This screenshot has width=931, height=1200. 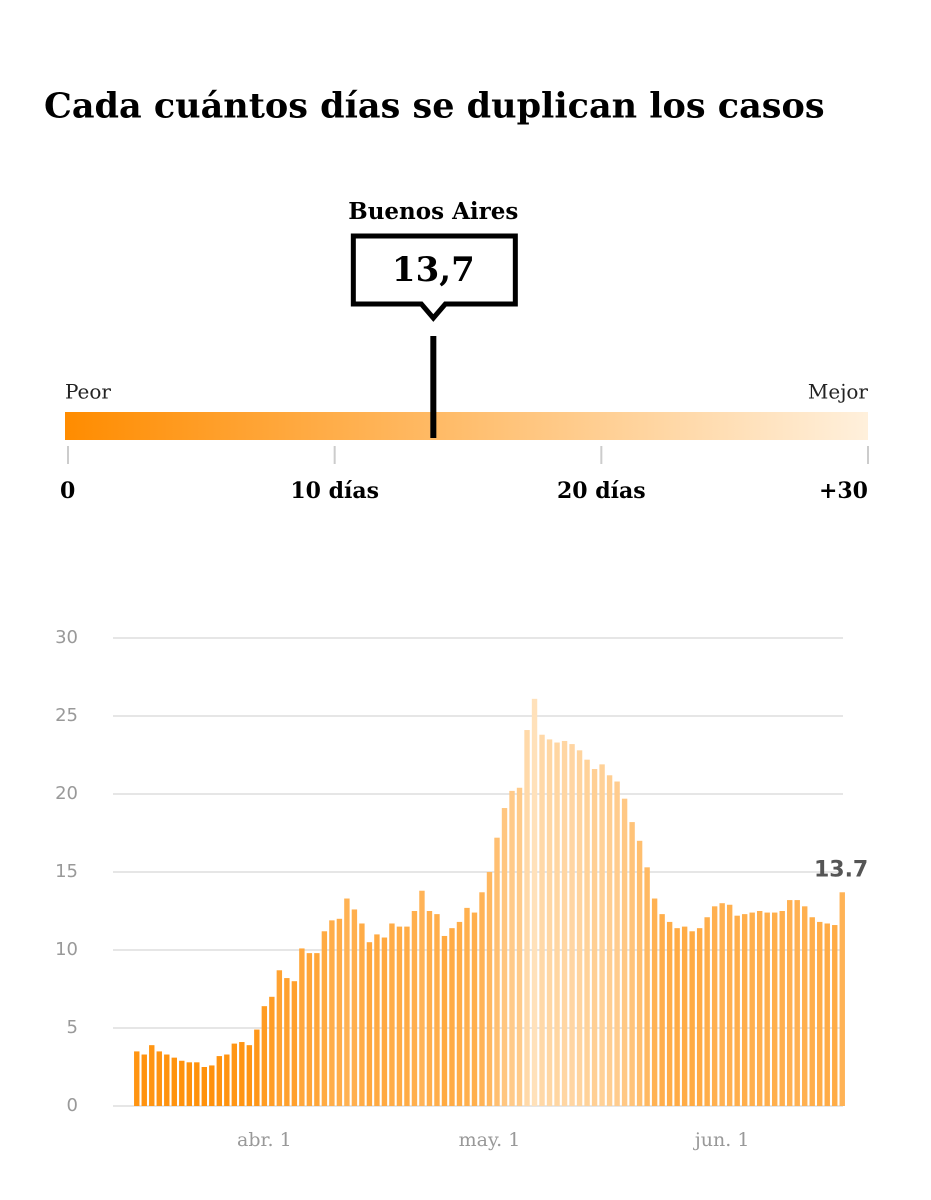 What do you see at coordinates (434, 106) in the screenshot?
I see `page-title: Cada cuántos días se duplican los casos` at bounding box center [434, 106].